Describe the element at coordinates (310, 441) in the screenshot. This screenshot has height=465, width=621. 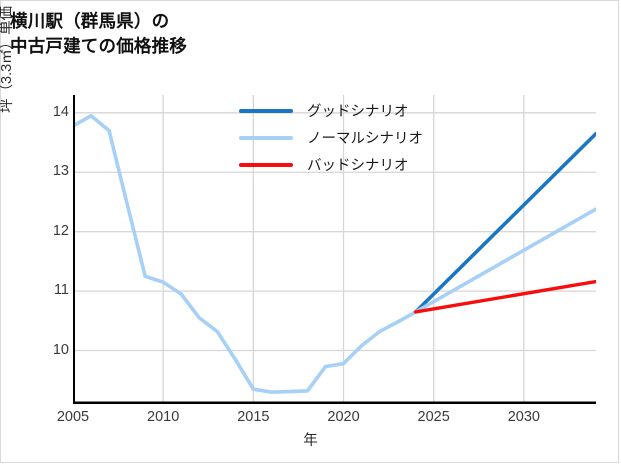
I see `x-axis-label: 年` at that location.